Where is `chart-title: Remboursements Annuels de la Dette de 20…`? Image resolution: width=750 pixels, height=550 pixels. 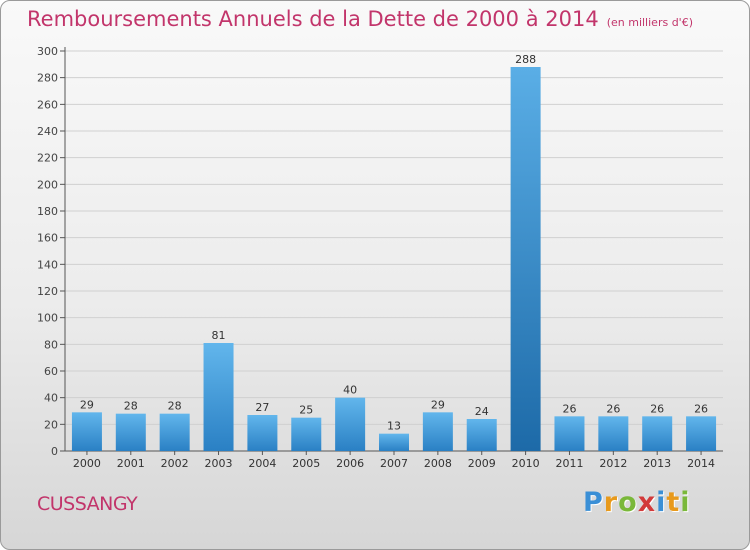 chart-title: Remboursements Annuels de la Dette de 20… is located at coordinates (360, 19).